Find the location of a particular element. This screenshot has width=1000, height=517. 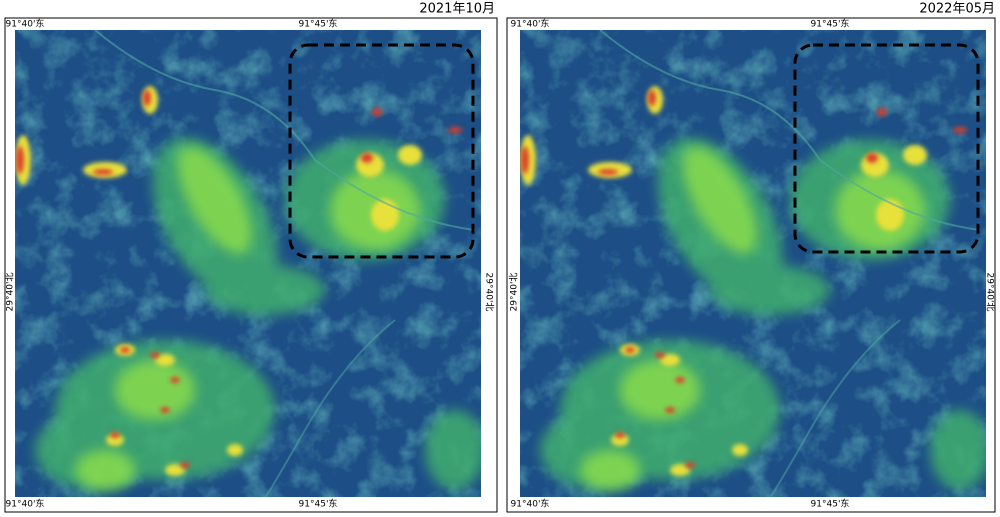

panel-date: 2021年10月 is located at coordinates (457, 9).